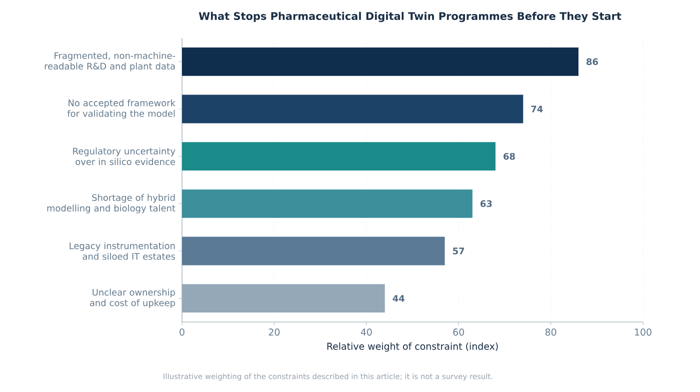 Image resolution: width=700 pixels, height=392 pixels. I want to click on chart-title: What Stops Pharmaceutical Digital Twin Programmes Before They Start, so click(410, 17).